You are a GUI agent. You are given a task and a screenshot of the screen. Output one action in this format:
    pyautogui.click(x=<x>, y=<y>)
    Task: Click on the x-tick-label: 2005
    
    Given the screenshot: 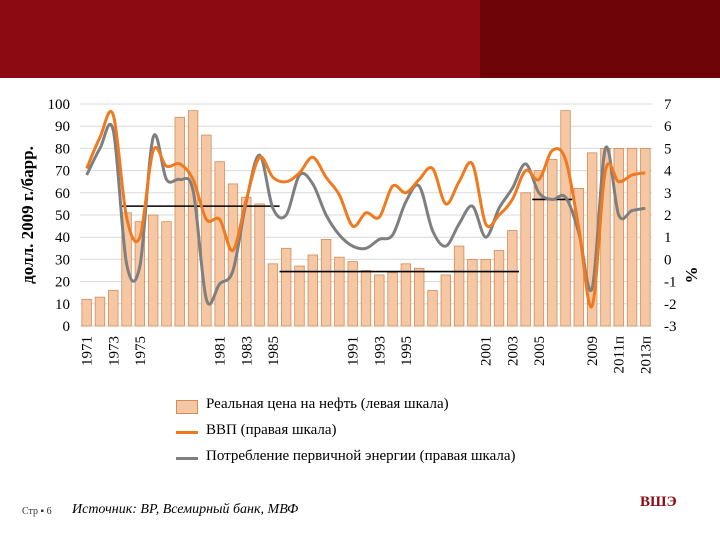 What is the action you would take?
    pyautogui.click(x=540, y=351)
    